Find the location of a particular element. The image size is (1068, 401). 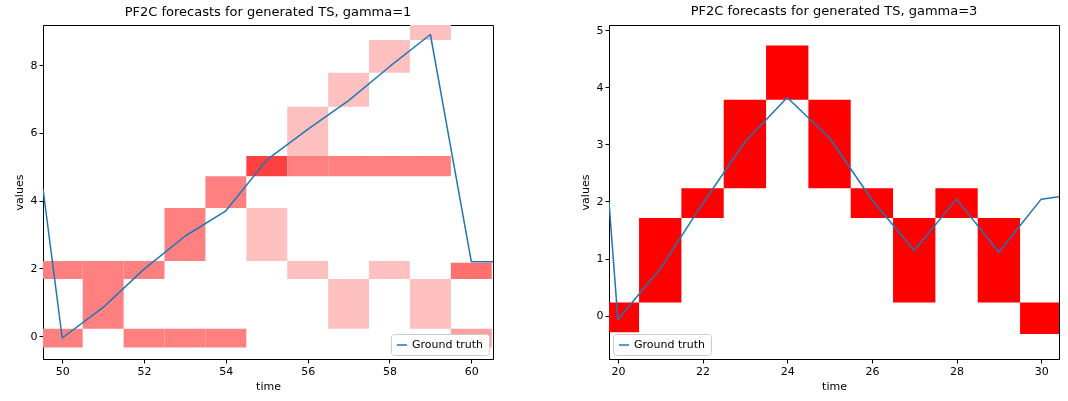

y-tick-label: 8 is located at coordinates (34, 65).